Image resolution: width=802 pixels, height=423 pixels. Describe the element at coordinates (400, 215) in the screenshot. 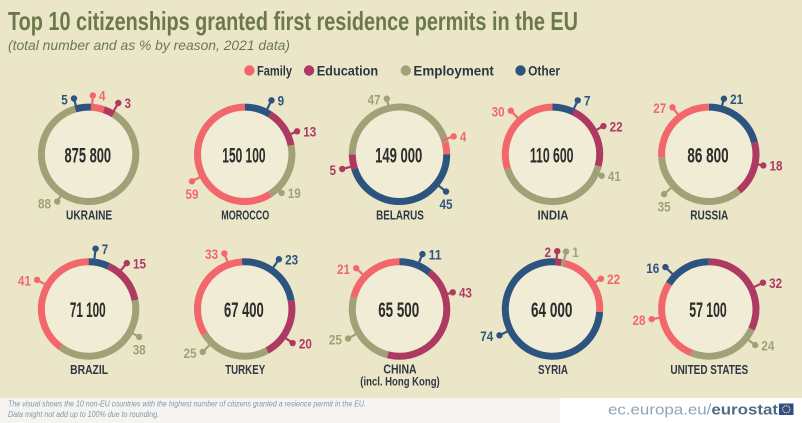

I see `svg-text: BELARUS` at that location.